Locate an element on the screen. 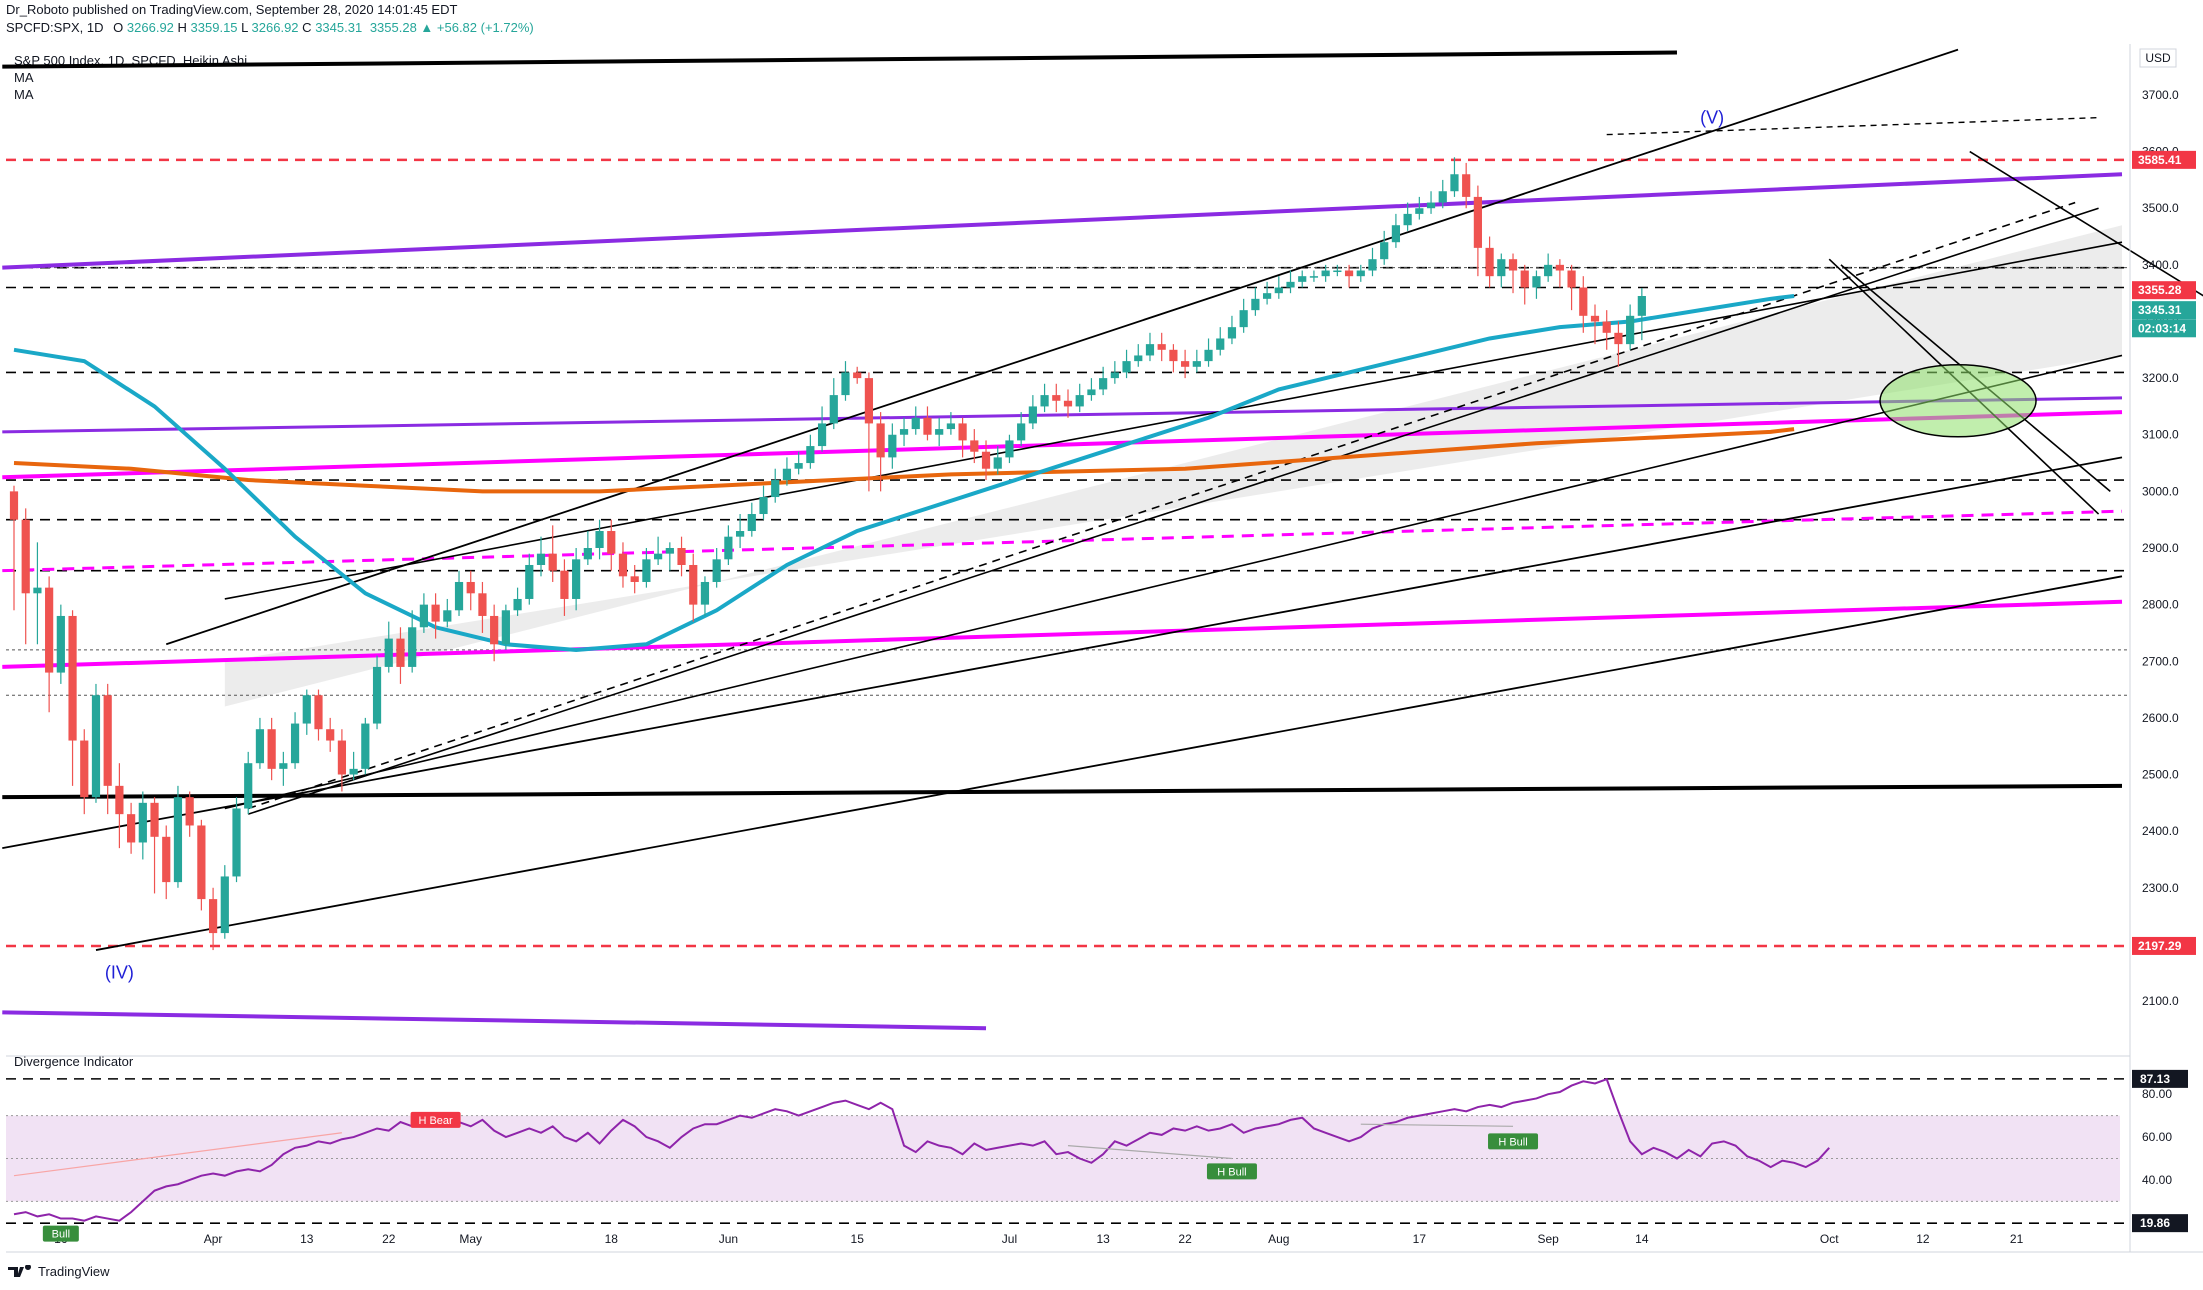 The image size is (2203, 1290). price-badge-label: 3355.28 is located at coordinates (2160, 290).